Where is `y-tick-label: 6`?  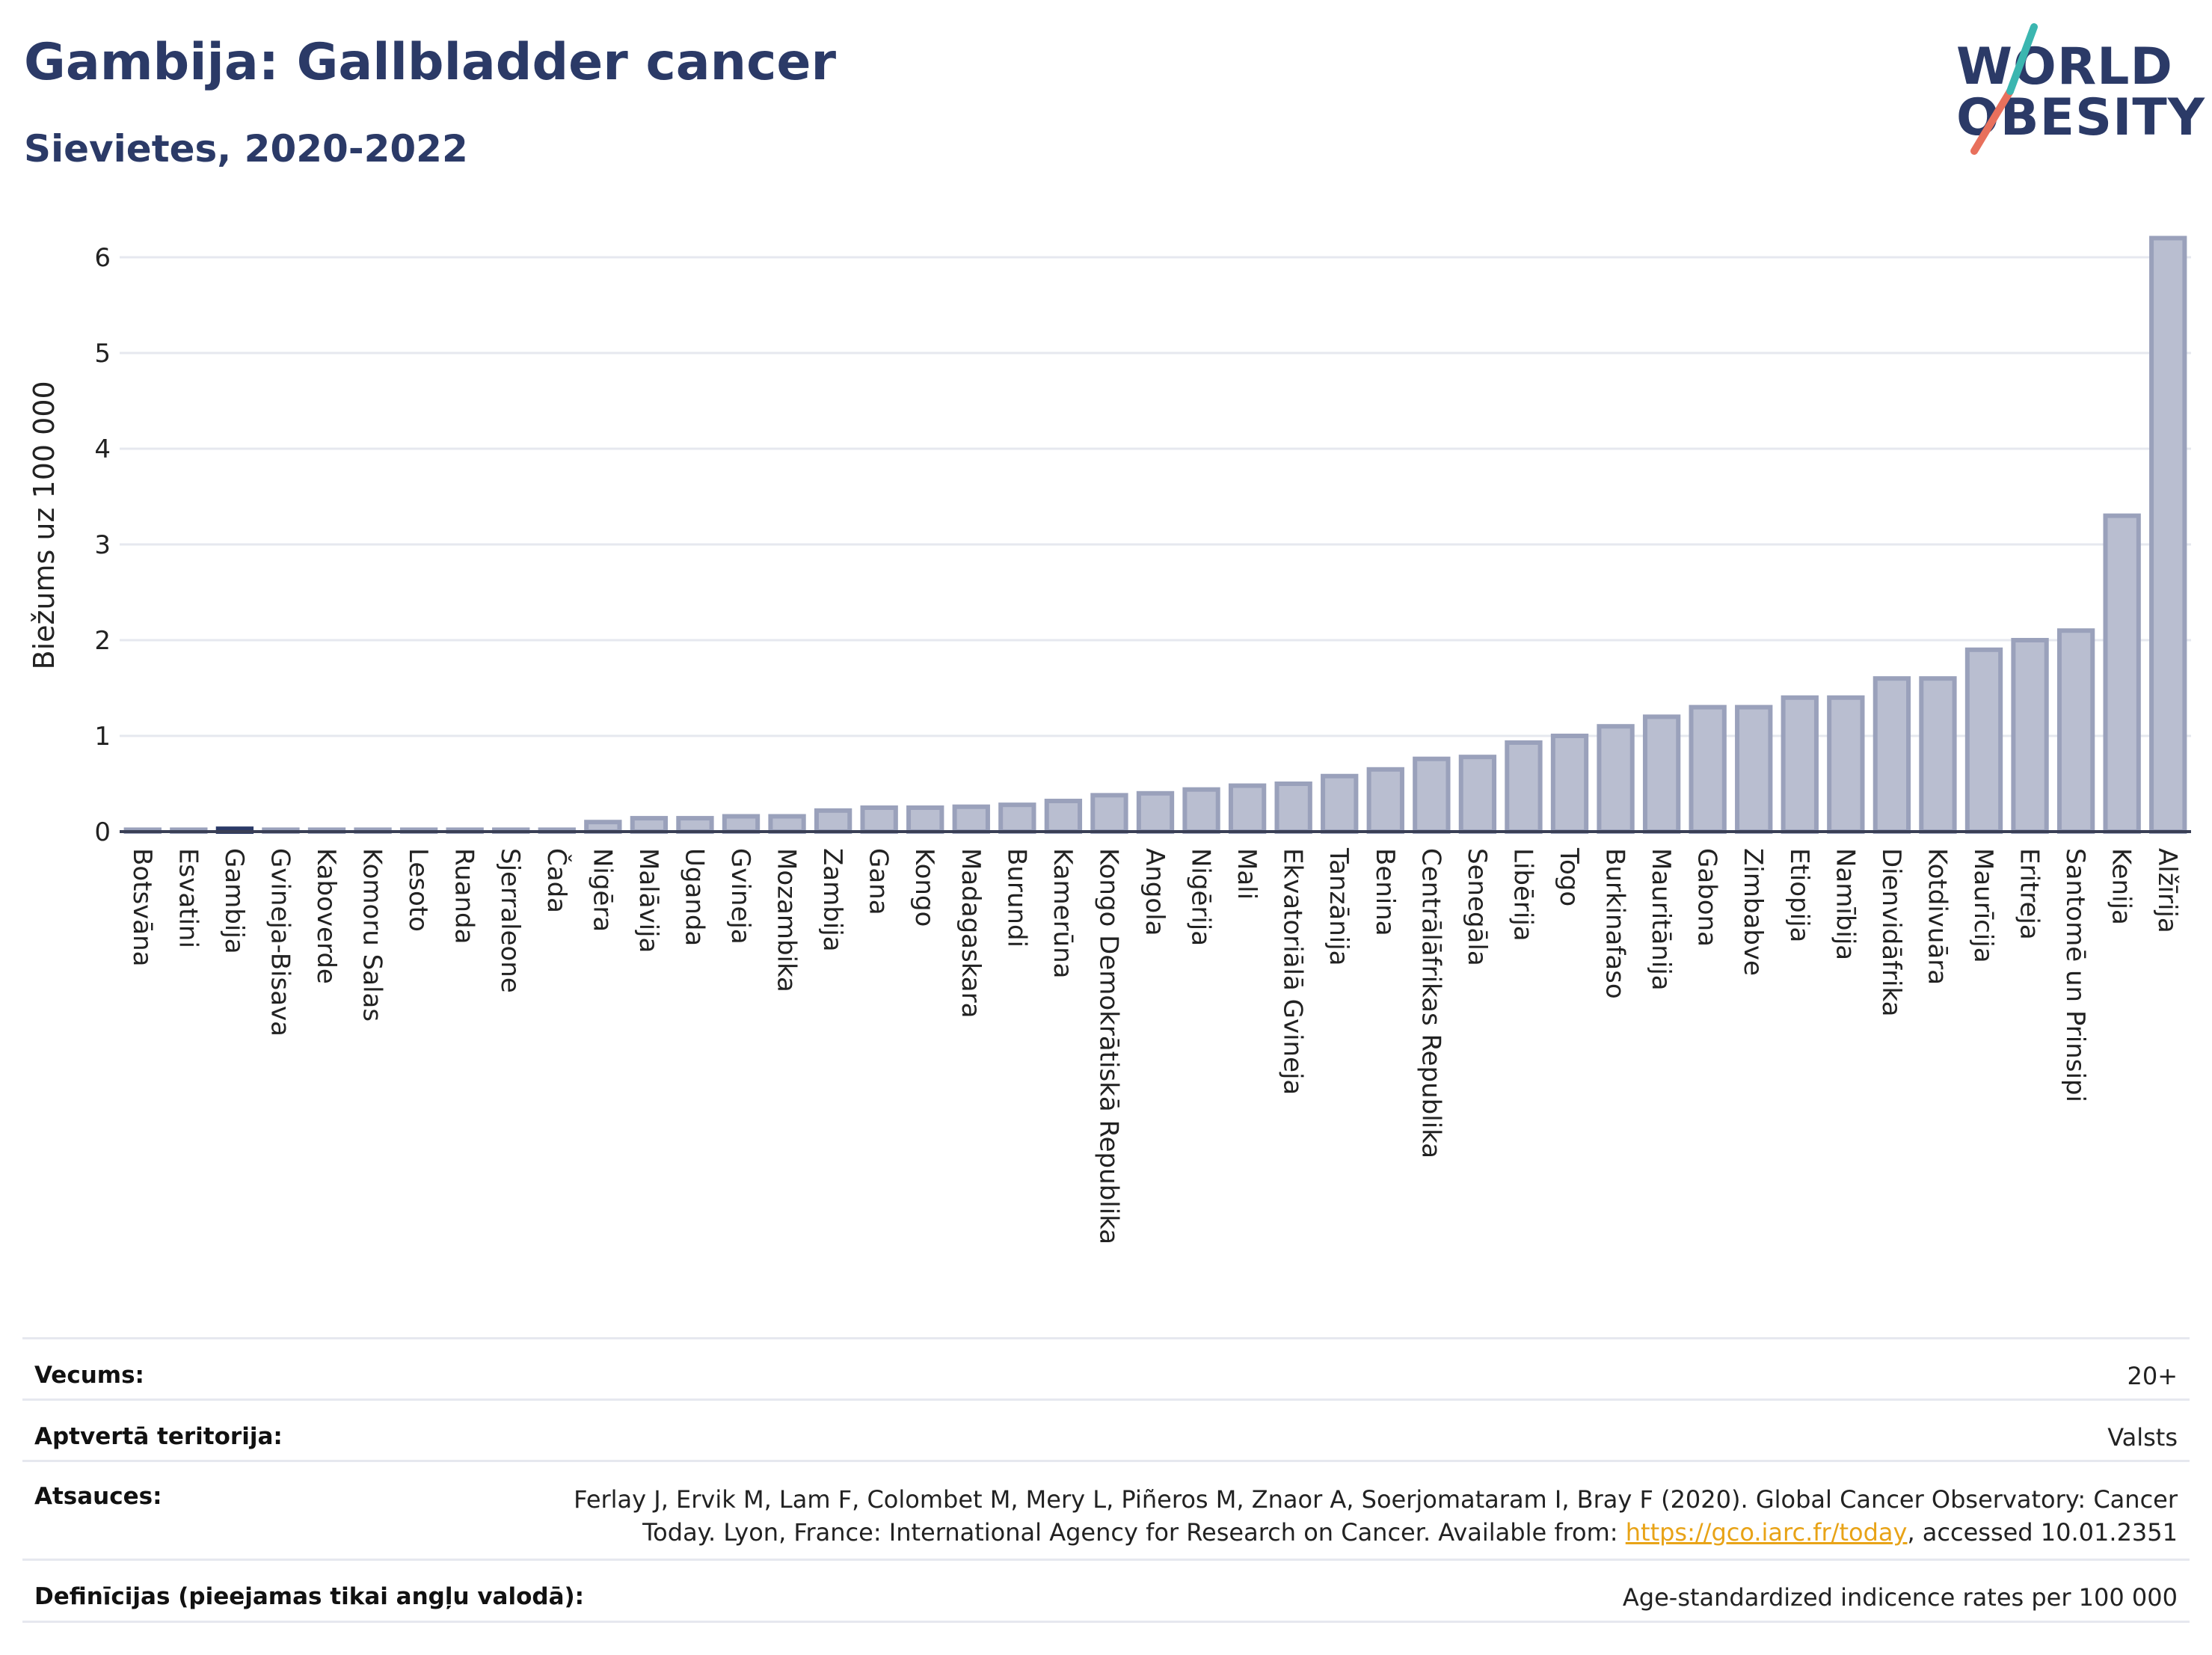
y-tick-label: 6 is located at coordinates (103, 258).